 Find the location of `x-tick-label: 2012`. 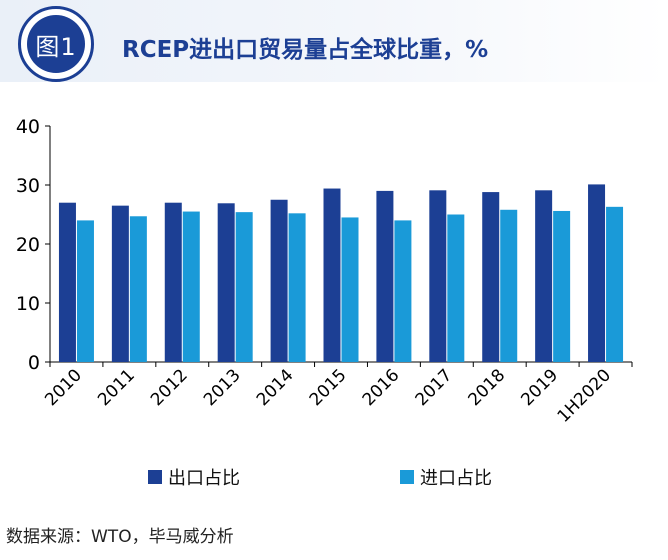

x-tick-label: 2012 is located at coordinates (169, 387).